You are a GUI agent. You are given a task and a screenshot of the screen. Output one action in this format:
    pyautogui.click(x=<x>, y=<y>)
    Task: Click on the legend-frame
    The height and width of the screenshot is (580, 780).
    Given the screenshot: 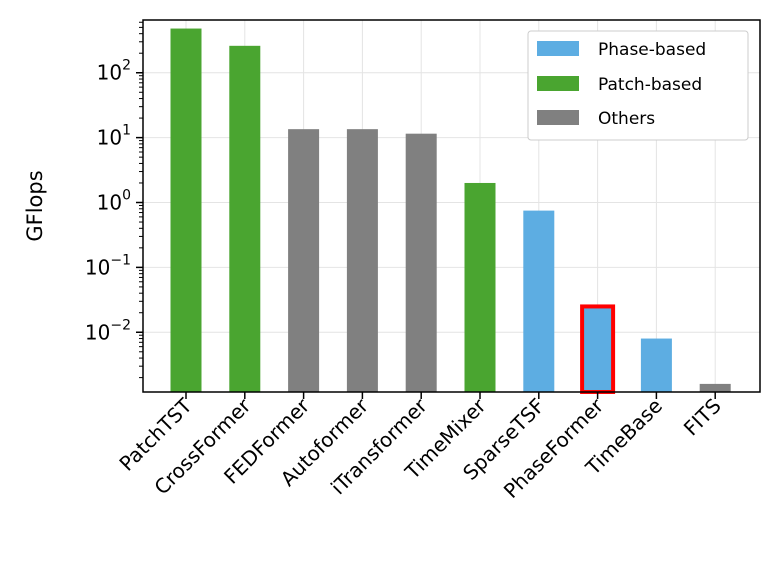 What is the action you would take?
    pyautogui.click(x=638, y=85)
    